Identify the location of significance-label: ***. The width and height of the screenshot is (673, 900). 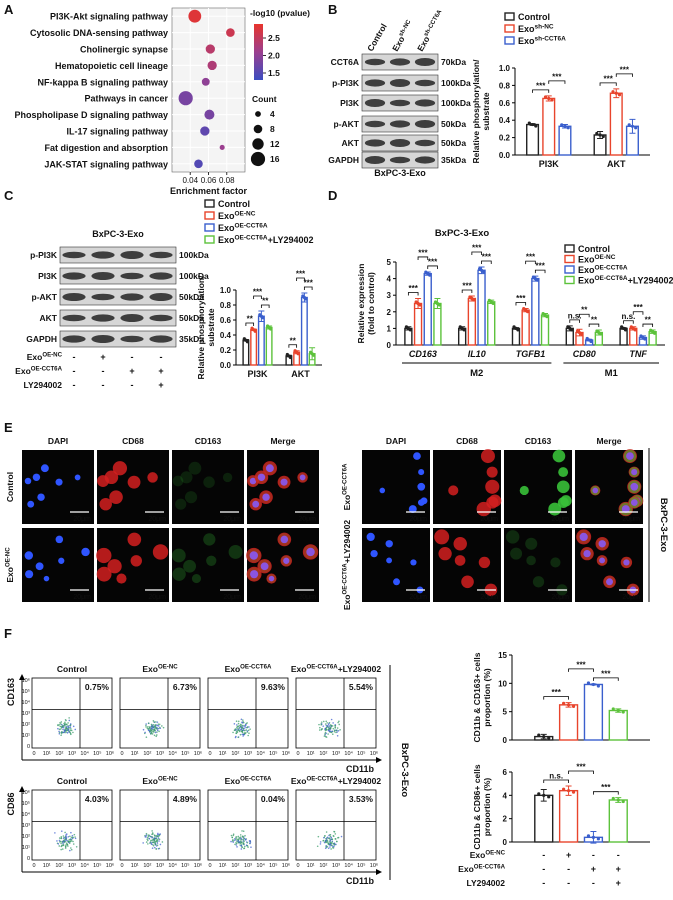
(606, 787).